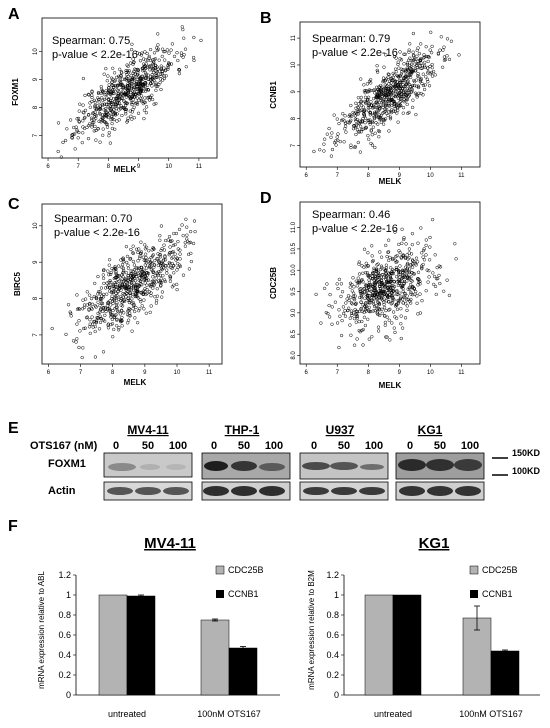 This screenshot has height=728, width=550. Describe the element at coordinates (526, 471) in the screenshot. I see `marker-100kd: 100KD` at that location.